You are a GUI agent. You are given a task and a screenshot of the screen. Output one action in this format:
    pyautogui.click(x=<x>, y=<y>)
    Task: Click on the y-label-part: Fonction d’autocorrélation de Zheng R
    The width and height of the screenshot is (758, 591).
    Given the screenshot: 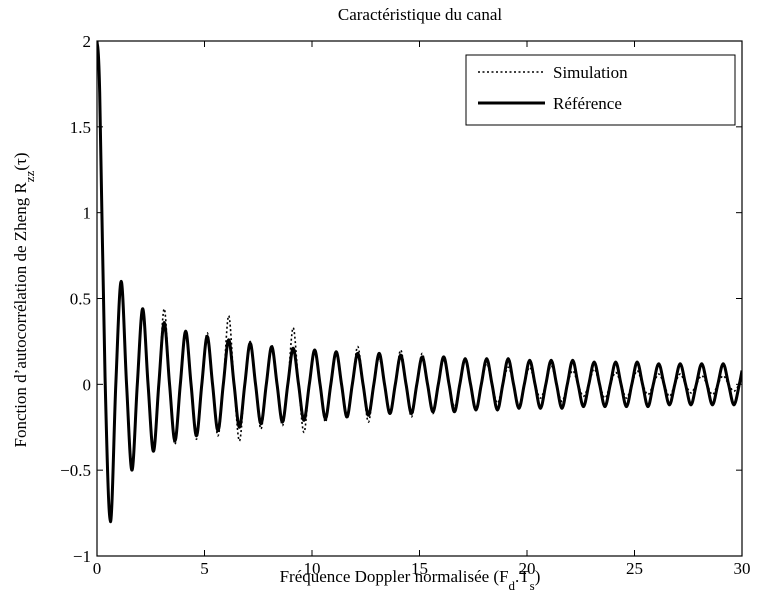 What is the action you would take?
    pyautogui.click(x=20, y=315)
    